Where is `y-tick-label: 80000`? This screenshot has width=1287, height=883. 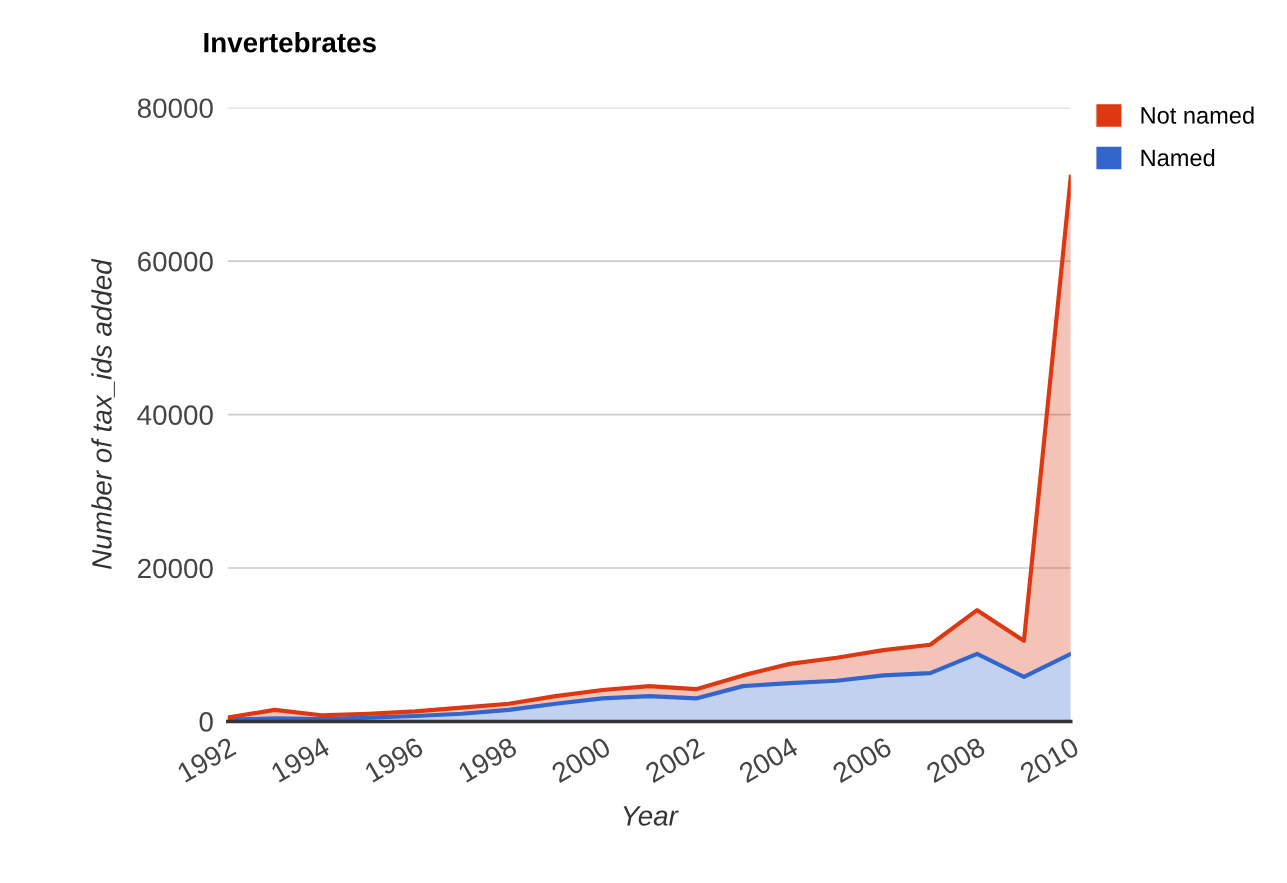
y-tick-label: 80000 is located at coordinates (175, 108).